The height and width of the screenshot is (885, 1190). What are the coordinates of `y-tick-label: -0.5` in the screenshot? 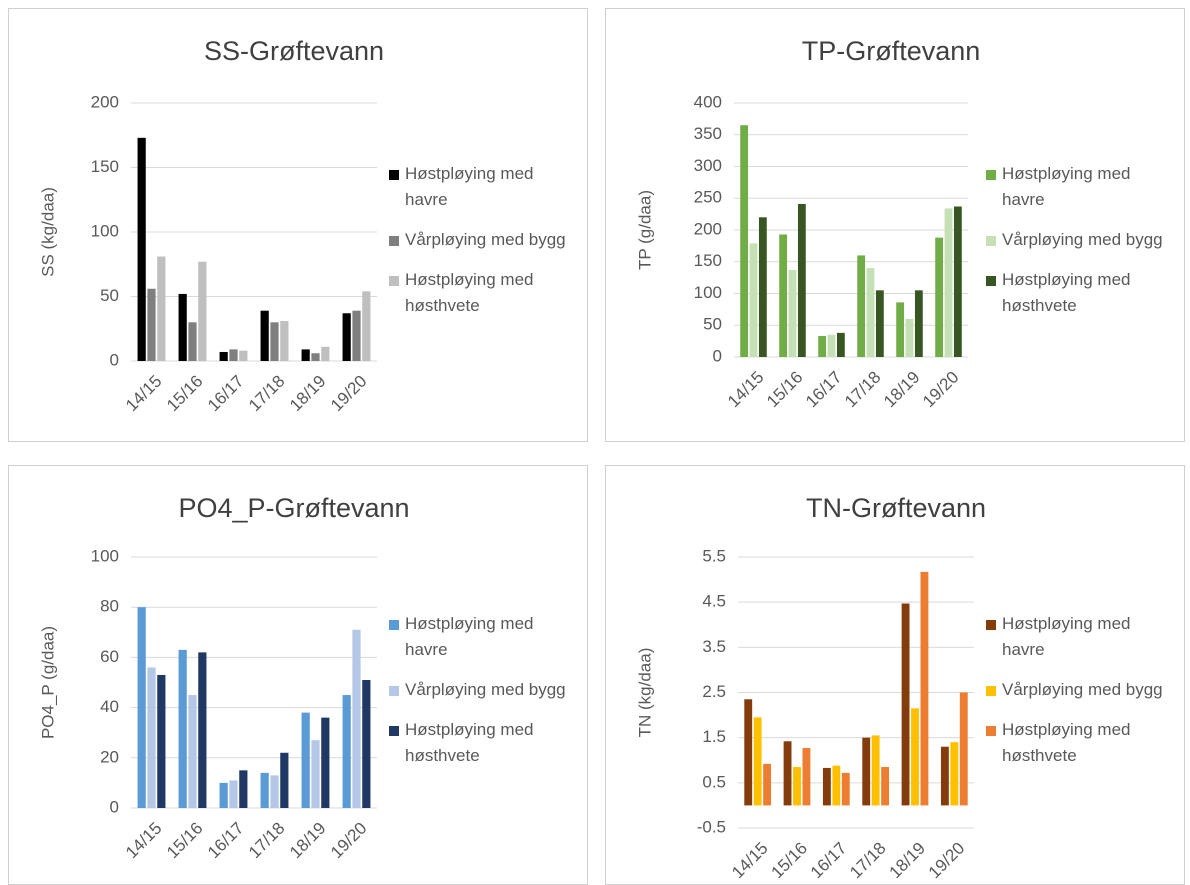 It's located at (711, 826).